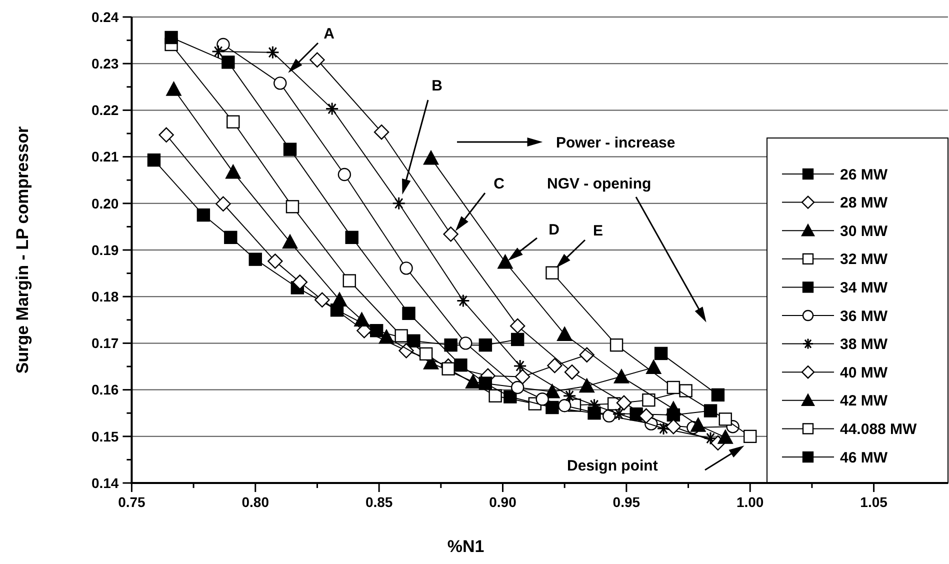  I want to click on y-tick-label: 0.20, so click(105, 203).